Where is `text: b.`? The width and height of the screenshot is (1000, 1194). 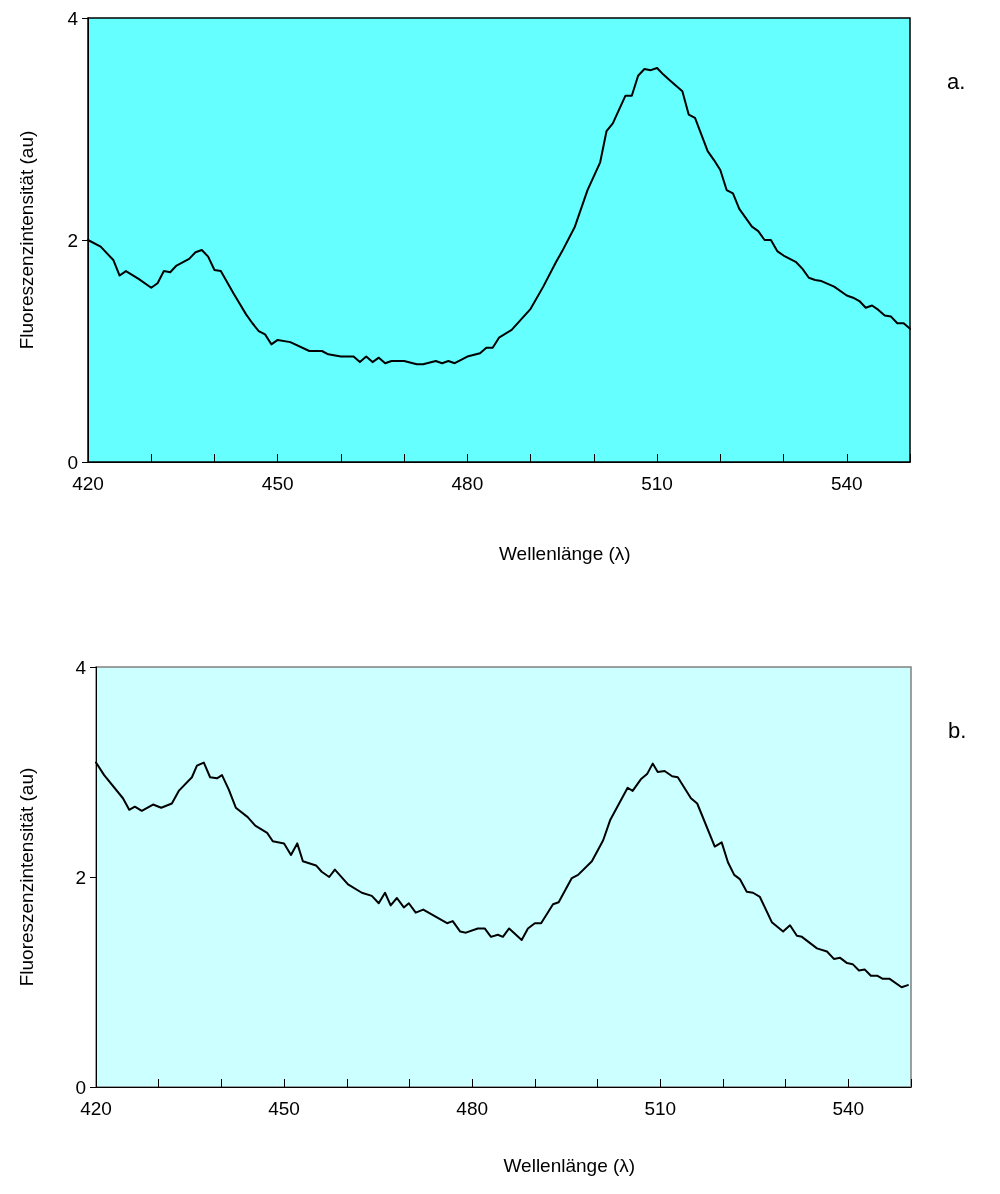
text: b. is located at coordinates (957, 730).